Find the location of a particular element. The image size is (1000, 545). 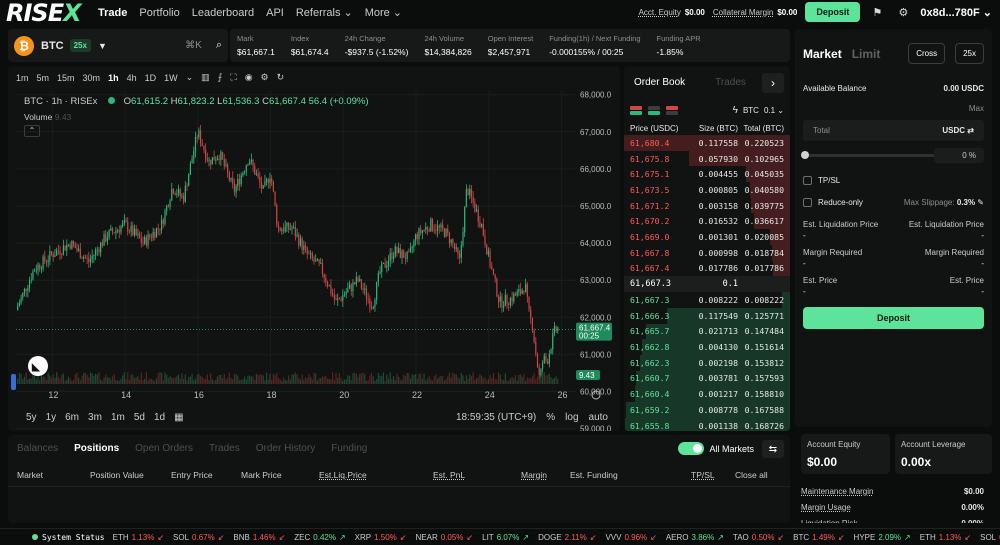

range-1m: 1m is located at coordinates (117, 417).